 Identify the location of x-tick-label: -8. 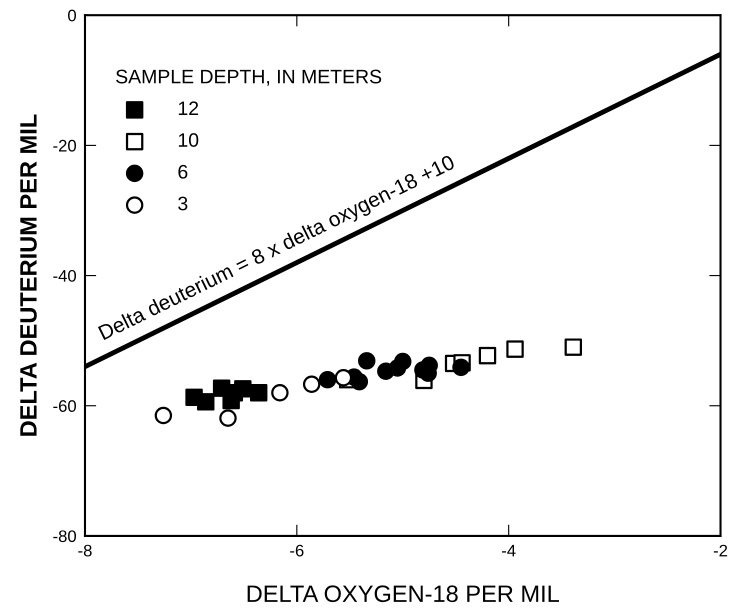
(85, 550).